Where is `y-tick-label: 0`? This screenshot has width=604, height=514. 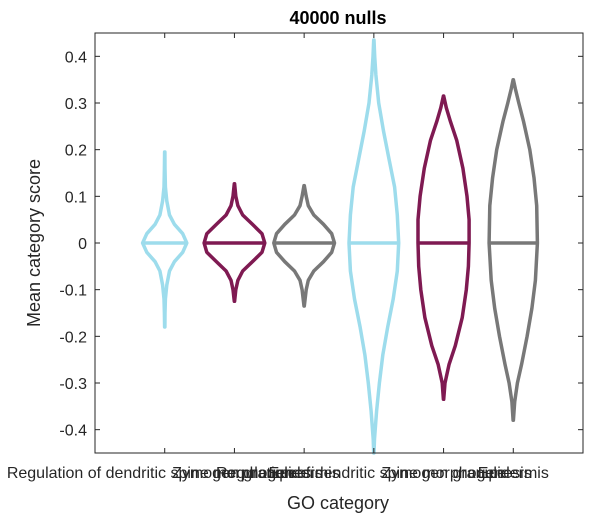
y-tick-label: 0 is located at coordinates (82, 244).